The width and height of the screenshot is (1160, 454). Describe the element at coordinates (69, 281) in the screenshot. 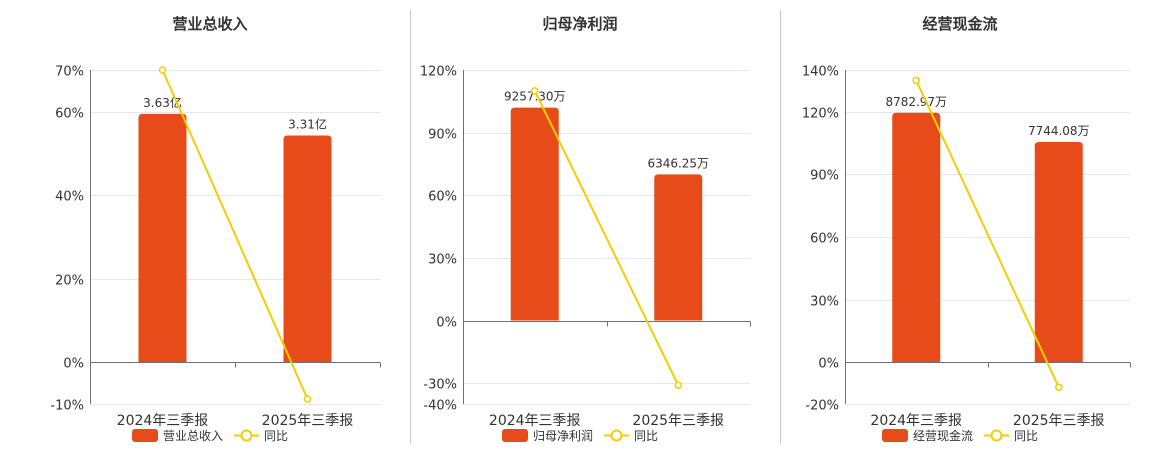

I see `y-tick-label: 20%` at that location.